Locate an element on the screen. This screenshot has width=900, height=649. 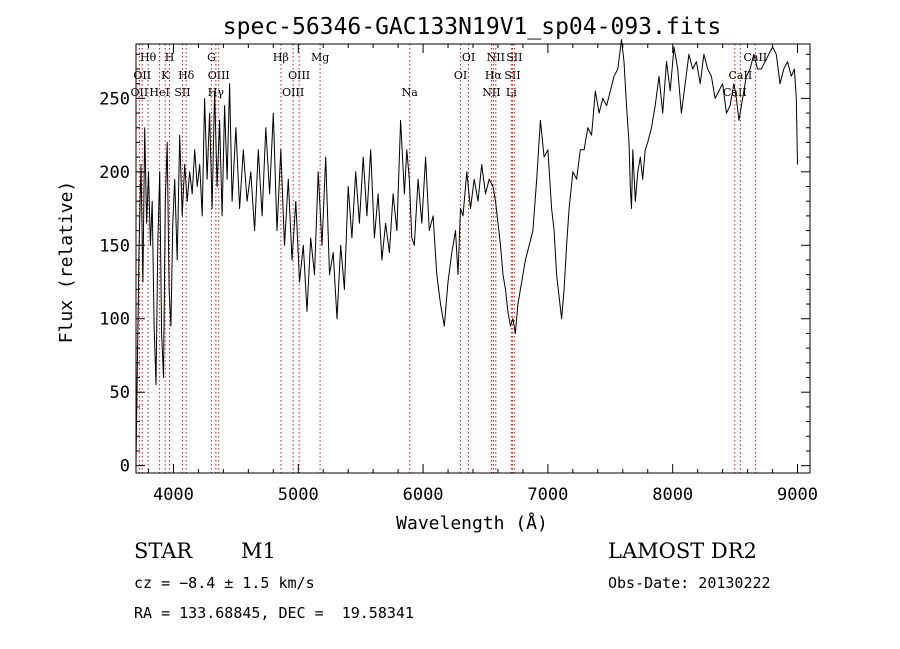
x-tick-label: 7000 is located at coordinates (547, 495).